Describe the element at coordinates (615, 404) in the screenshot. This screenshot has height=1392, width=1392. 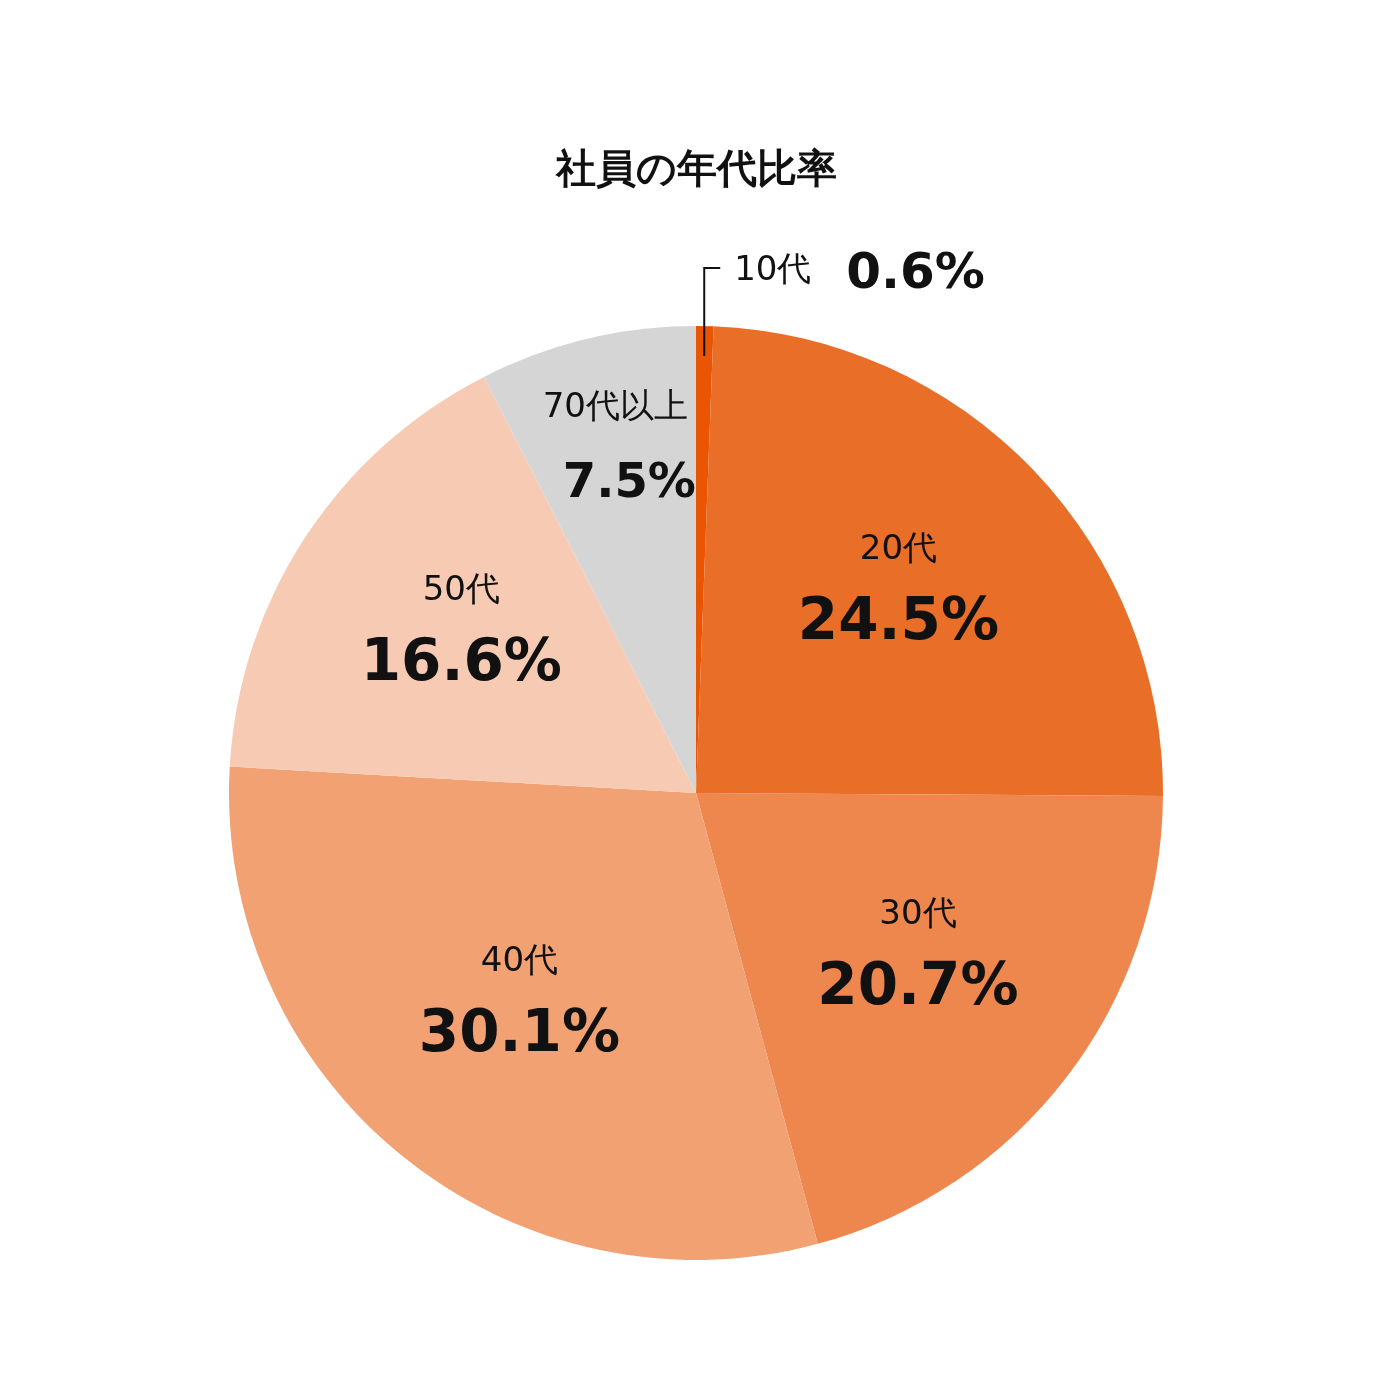
I see `slice-label: 70代以上` at that location.